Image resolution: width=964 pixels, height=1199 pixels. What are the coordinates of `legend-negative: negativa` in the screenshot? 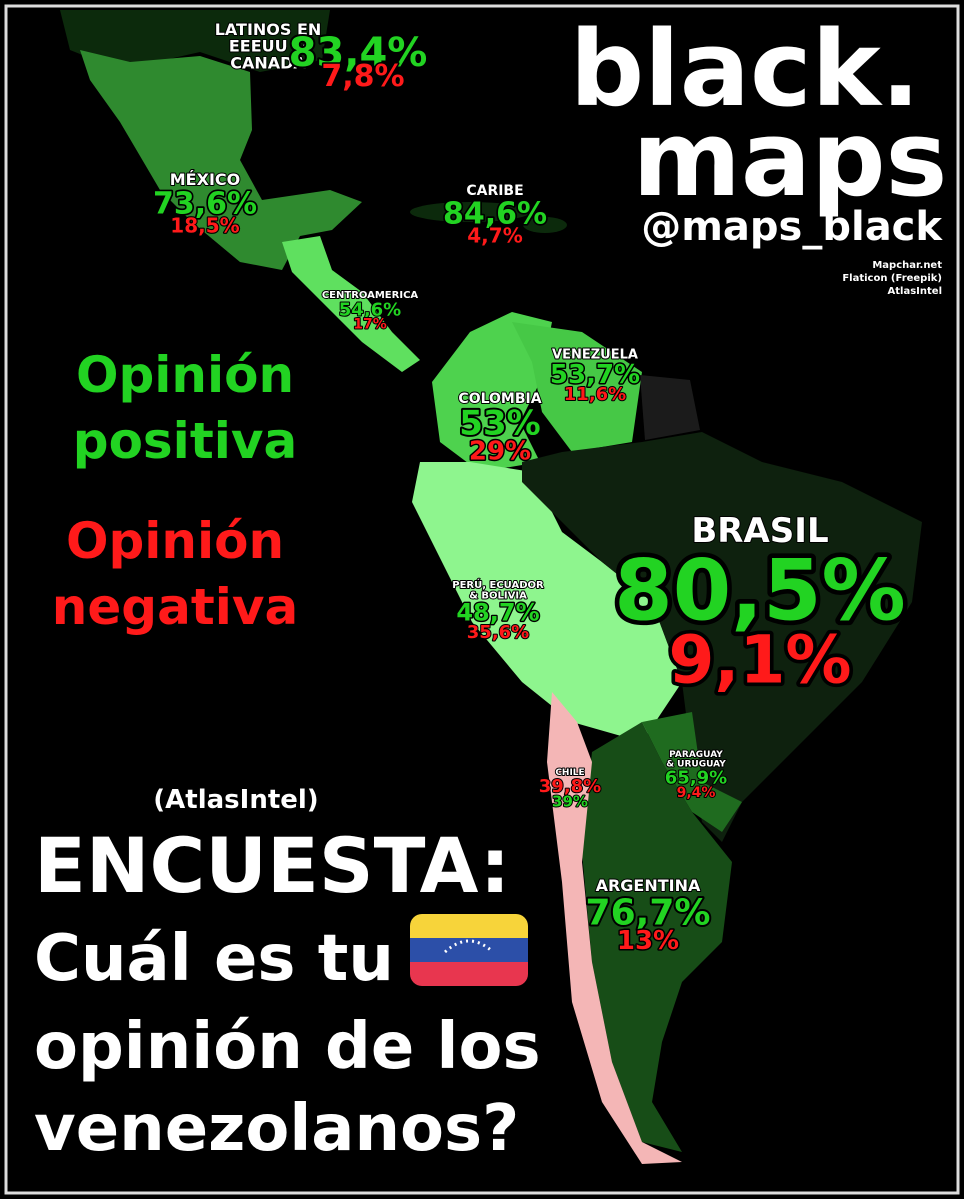 It's located at (175, 607).